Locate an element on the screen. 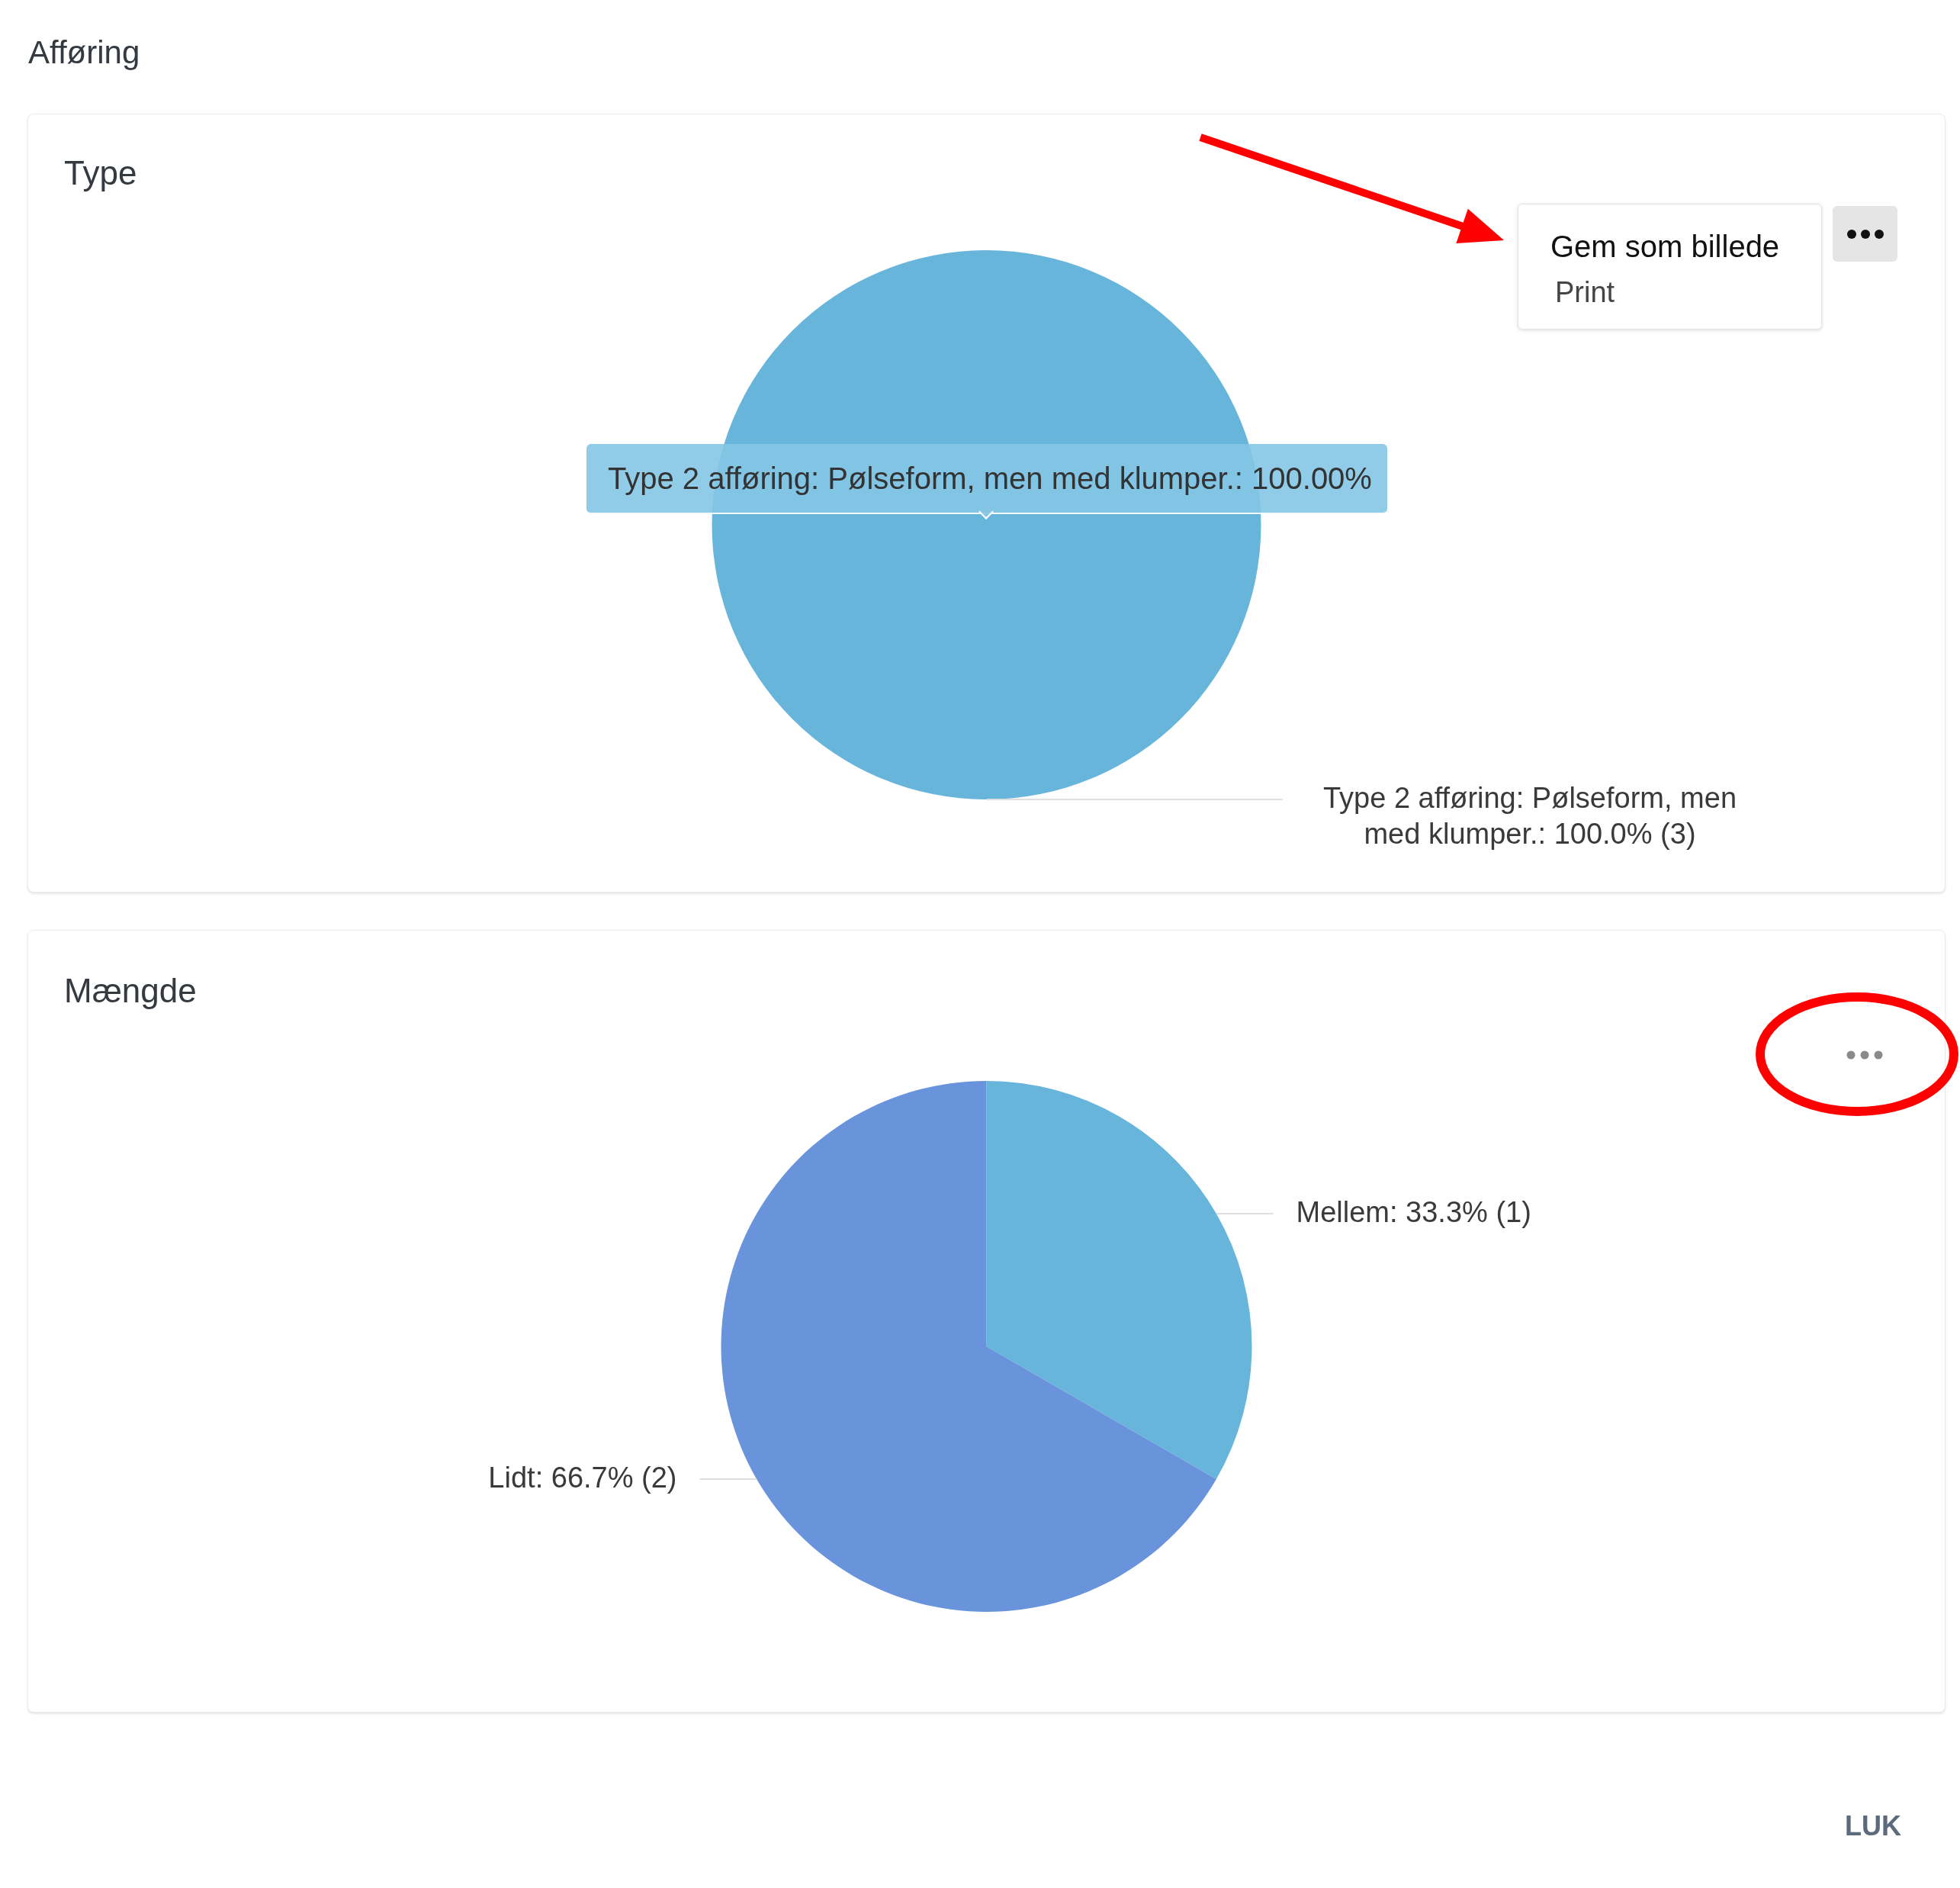 This screenshot has width=1960, height=1888. text: LUK is located at coordinates (1873, 1825).